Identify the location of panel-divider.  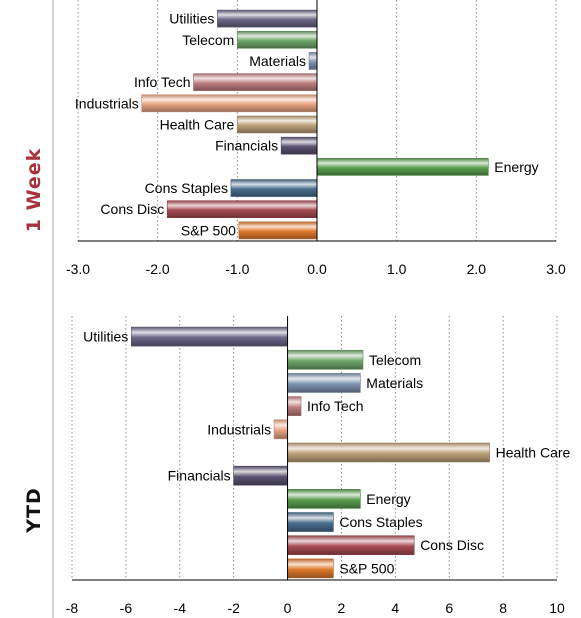
(53, 309).